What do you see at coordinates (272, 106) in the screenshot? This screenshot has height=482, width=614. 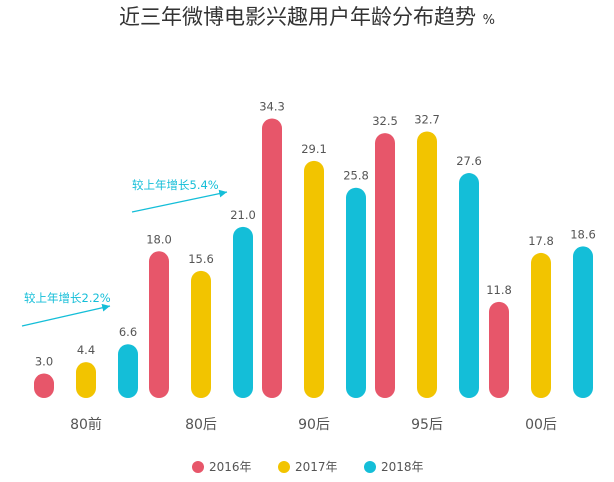 I see `value-label-cat2-series0: 34.3` at bounding box center [272, 106].